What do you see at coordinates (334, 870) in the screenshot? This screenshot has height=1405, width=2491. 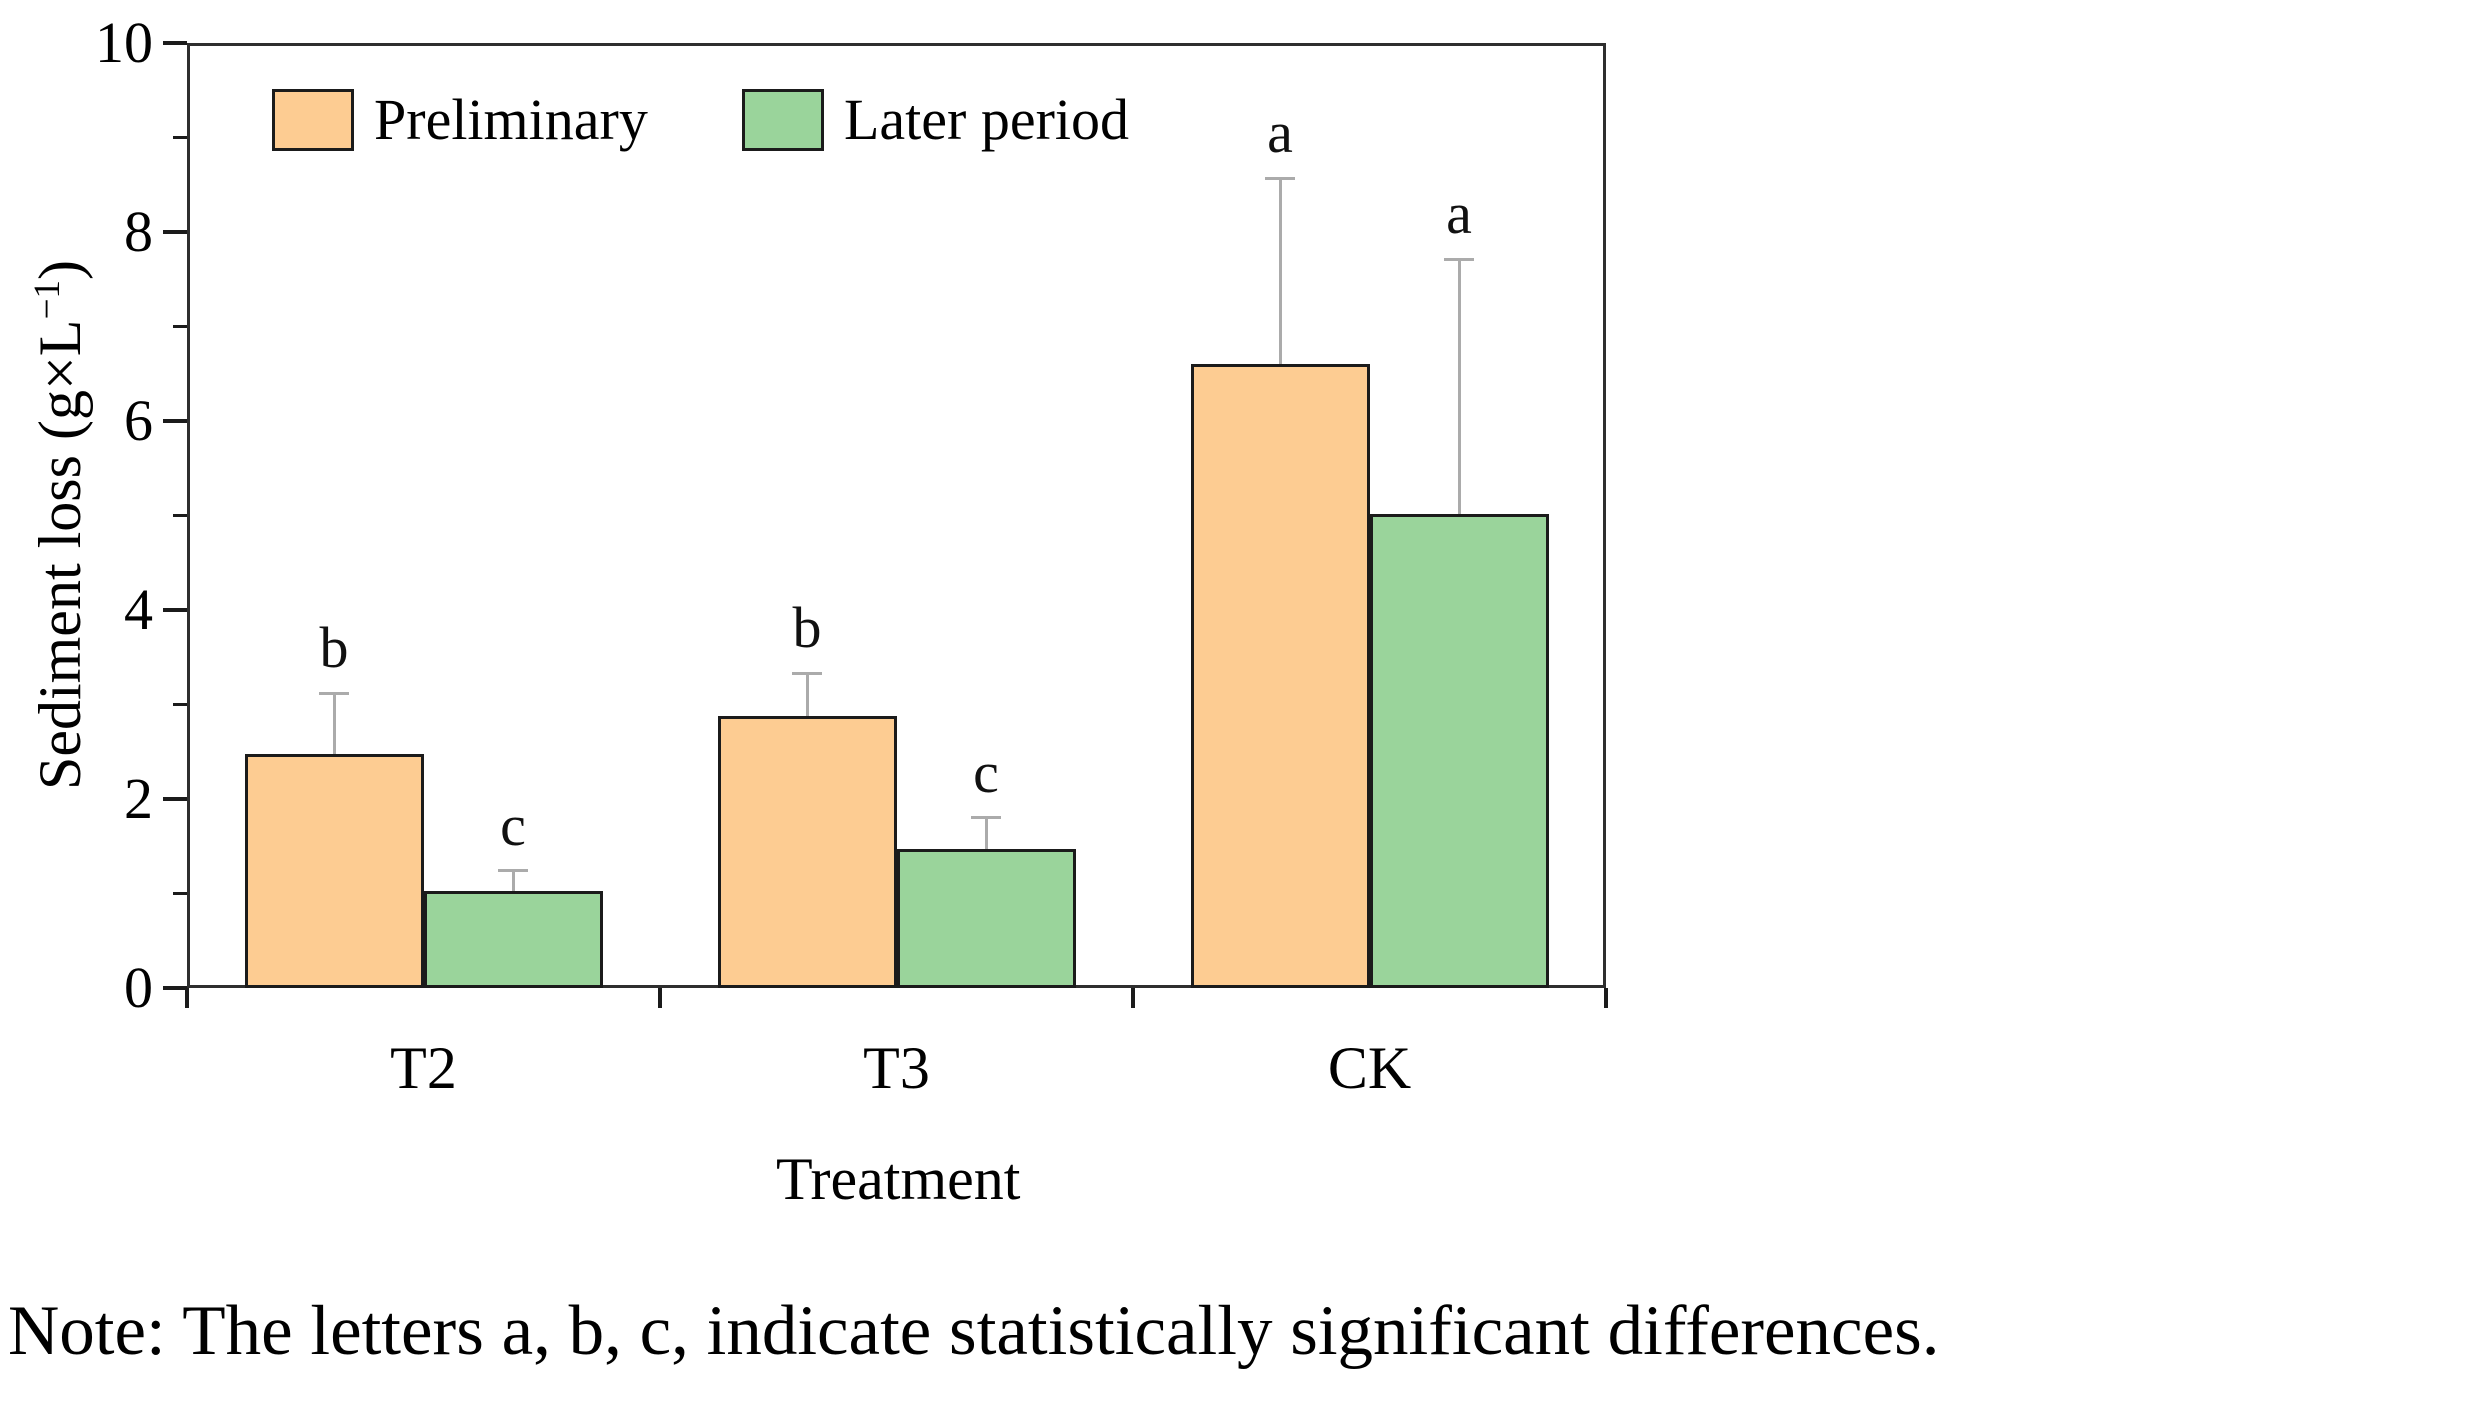 I see `bar-preliminary-T2` at bounding box center [334, 870].